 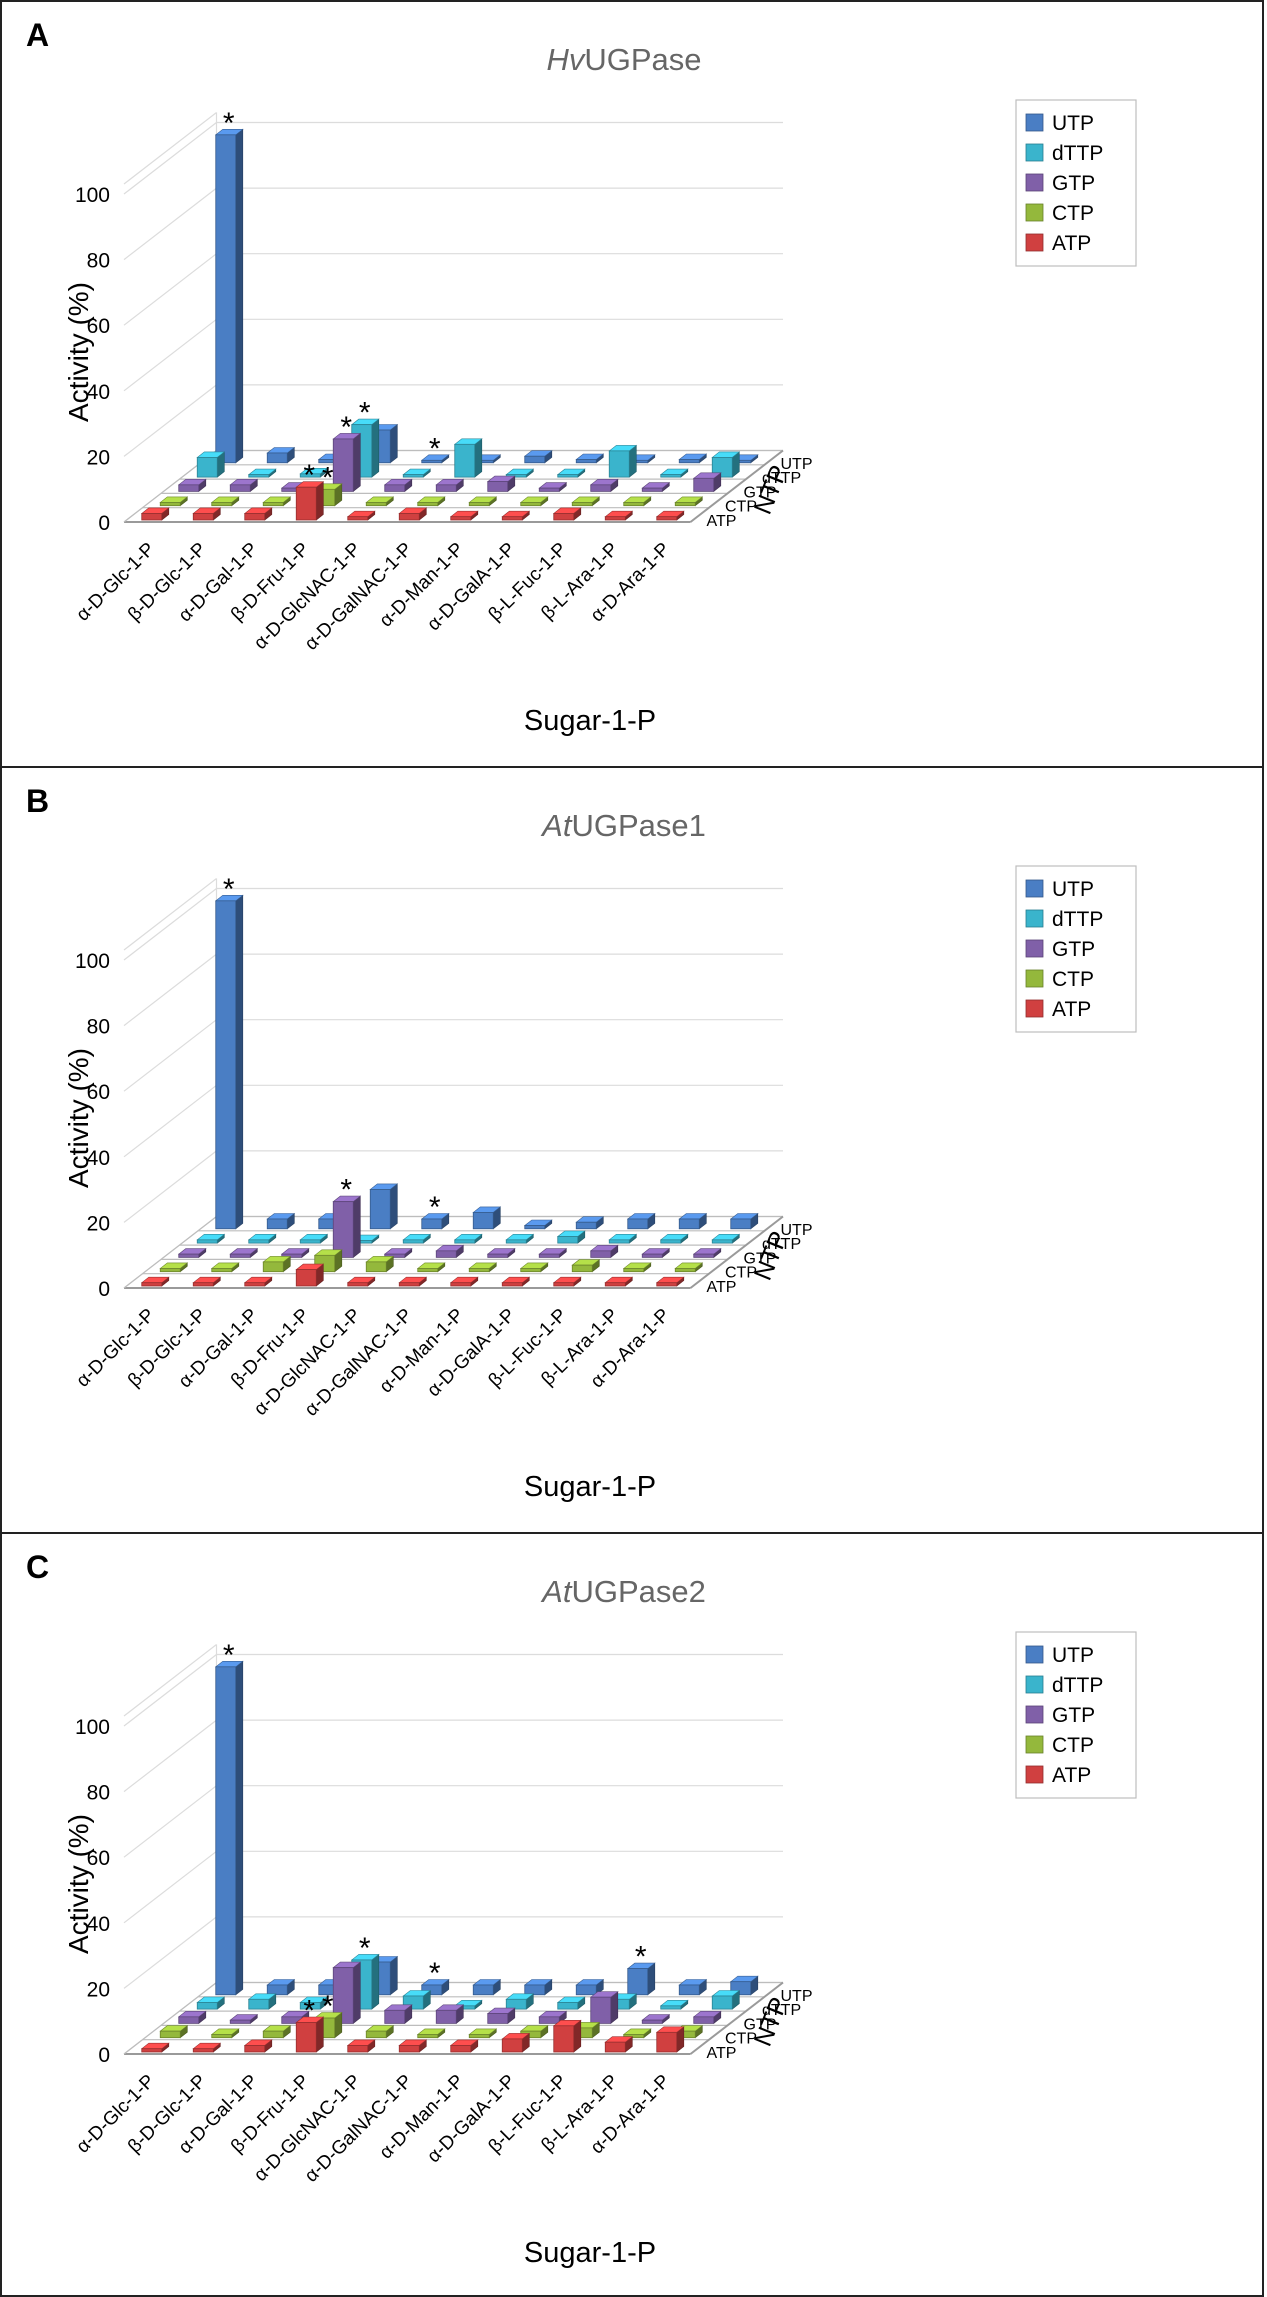 What do you see at coordinates (398, 485) in the screenshot?
I see `bar-gtp-d-glcnac-1-p` at bounding box center [398, 485].